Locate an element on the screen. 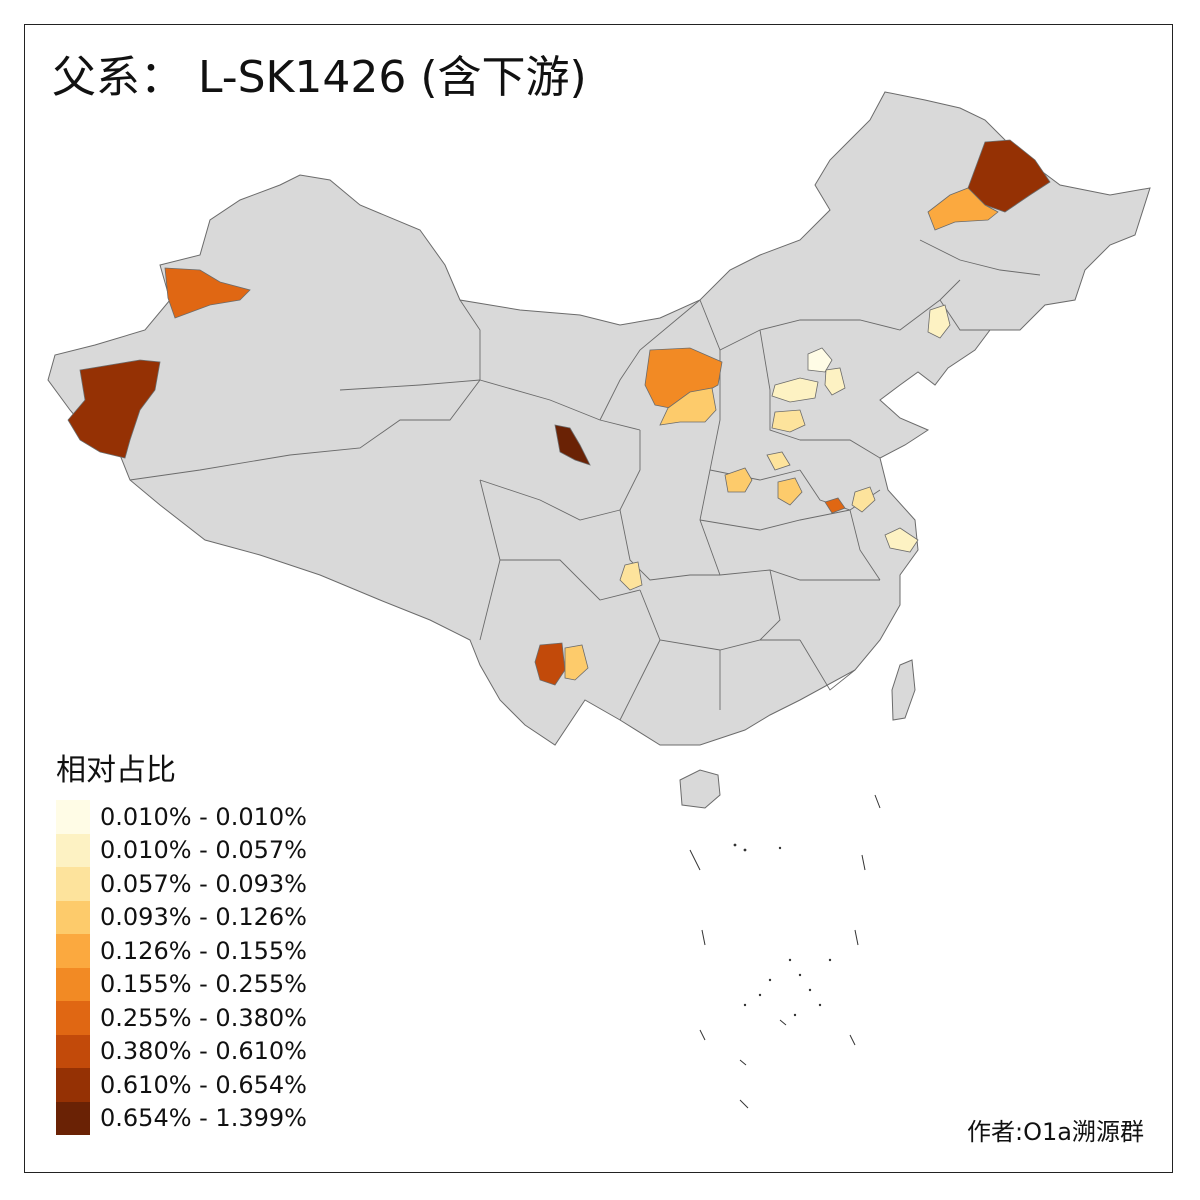 This screenshot has height=1200, width=1200. legend-item: 0.155% - 0.255% is located at coordinates (181, 984).